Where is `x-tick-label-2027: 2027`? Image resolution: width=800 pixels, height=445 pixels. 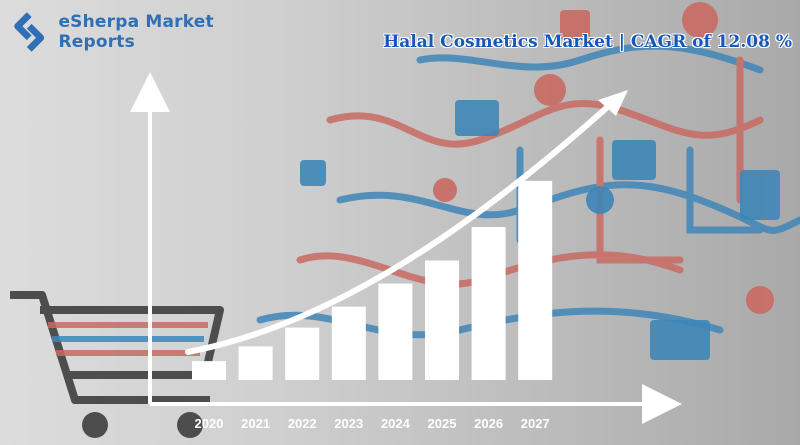
x-tick-label-2027: 2027 is located at coordinates (535, 423).